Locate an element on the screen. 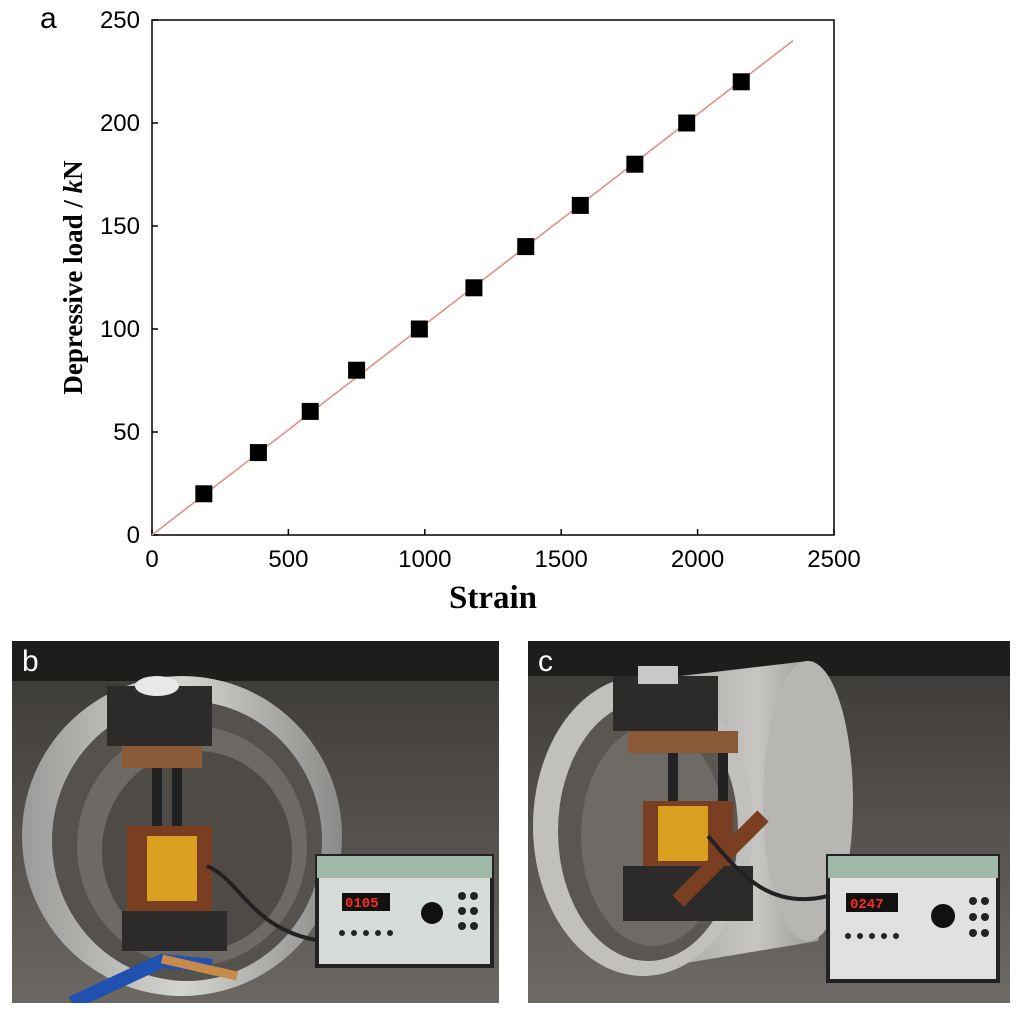 This screenshot has height=1014, width=1024. panel-letter-c: c is located at coordinates (545, 661).